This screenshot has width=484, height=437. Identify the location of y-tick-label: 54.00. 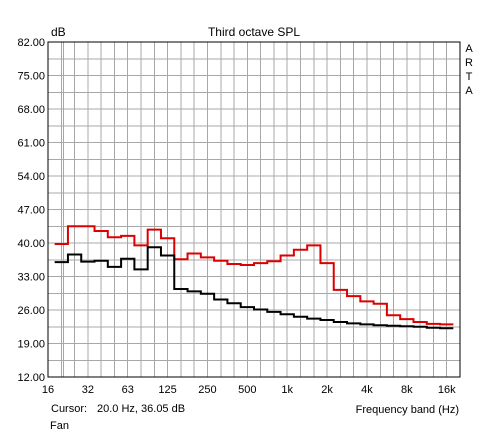
(31, 177).